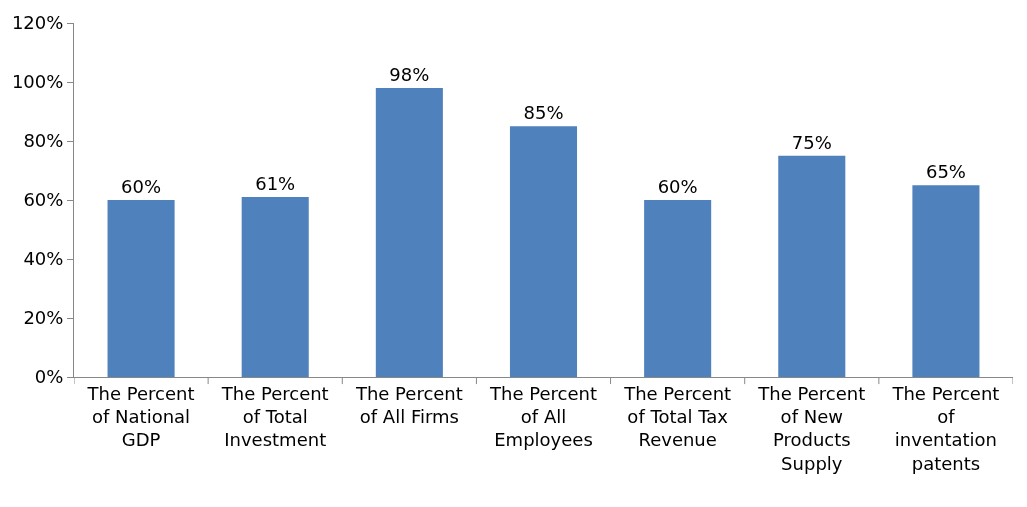  I want to click on x-tick-label: The Percent of Total Investment, so click(274, 416).